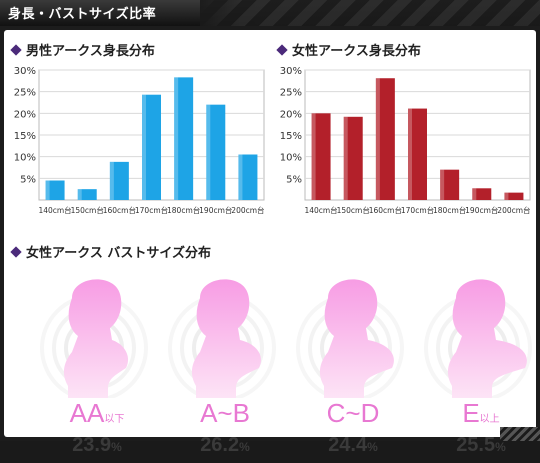 The width and height of the screenshot is (540, 463). I want to click on female-y-tick-label: 25%, so click(291, 93).